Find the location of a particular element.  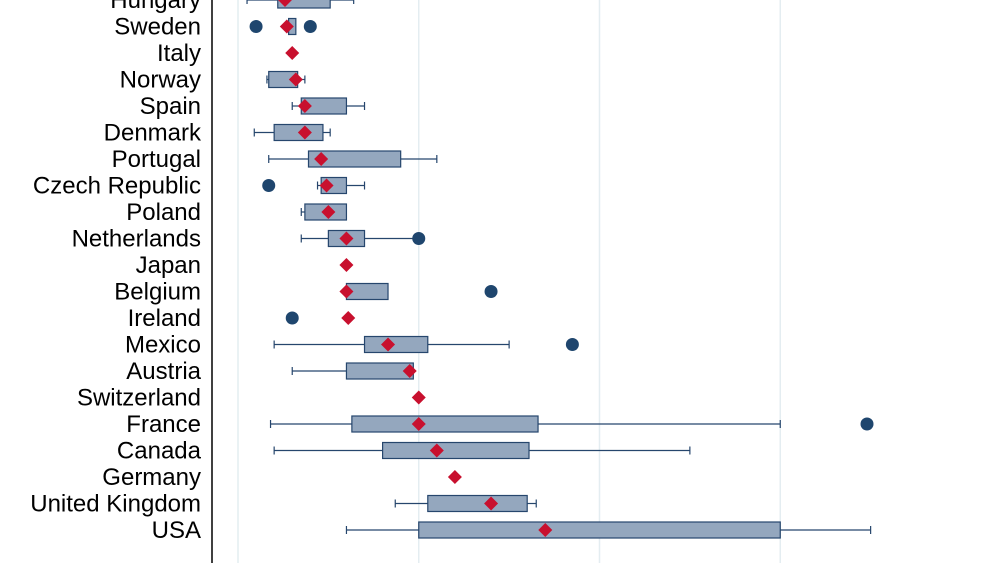

category-label: United Kingdom is located at coordinates (115, 504).